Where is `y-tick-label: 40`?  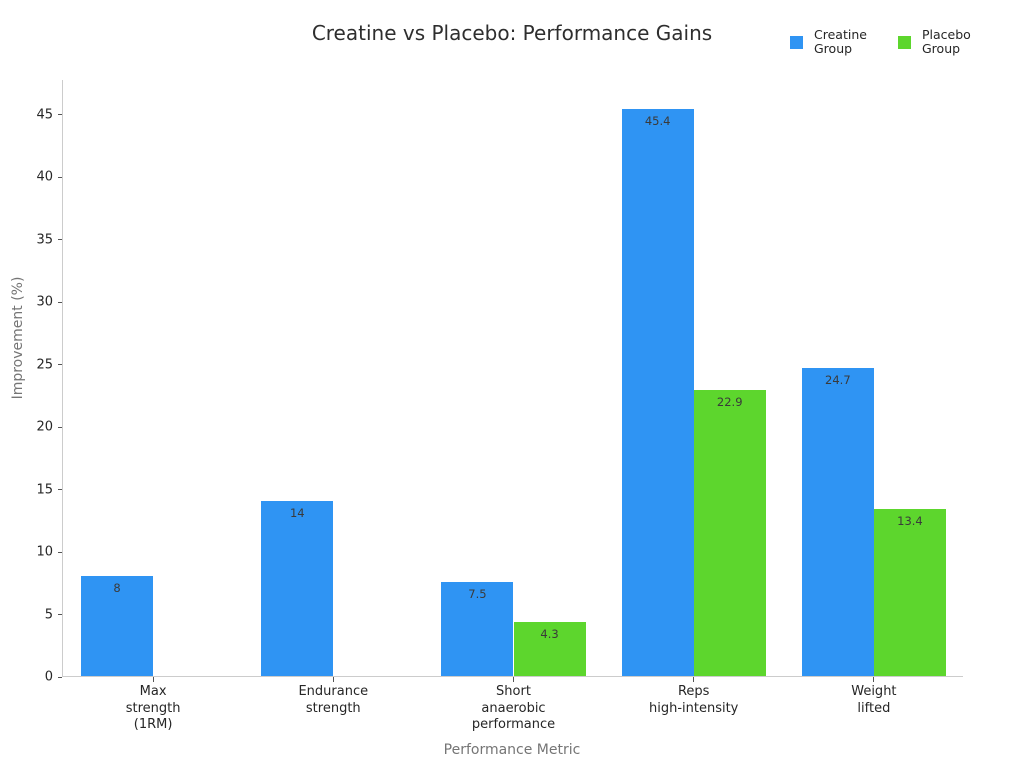 y-tick-label: 40 is located at coordinates (44, 177).